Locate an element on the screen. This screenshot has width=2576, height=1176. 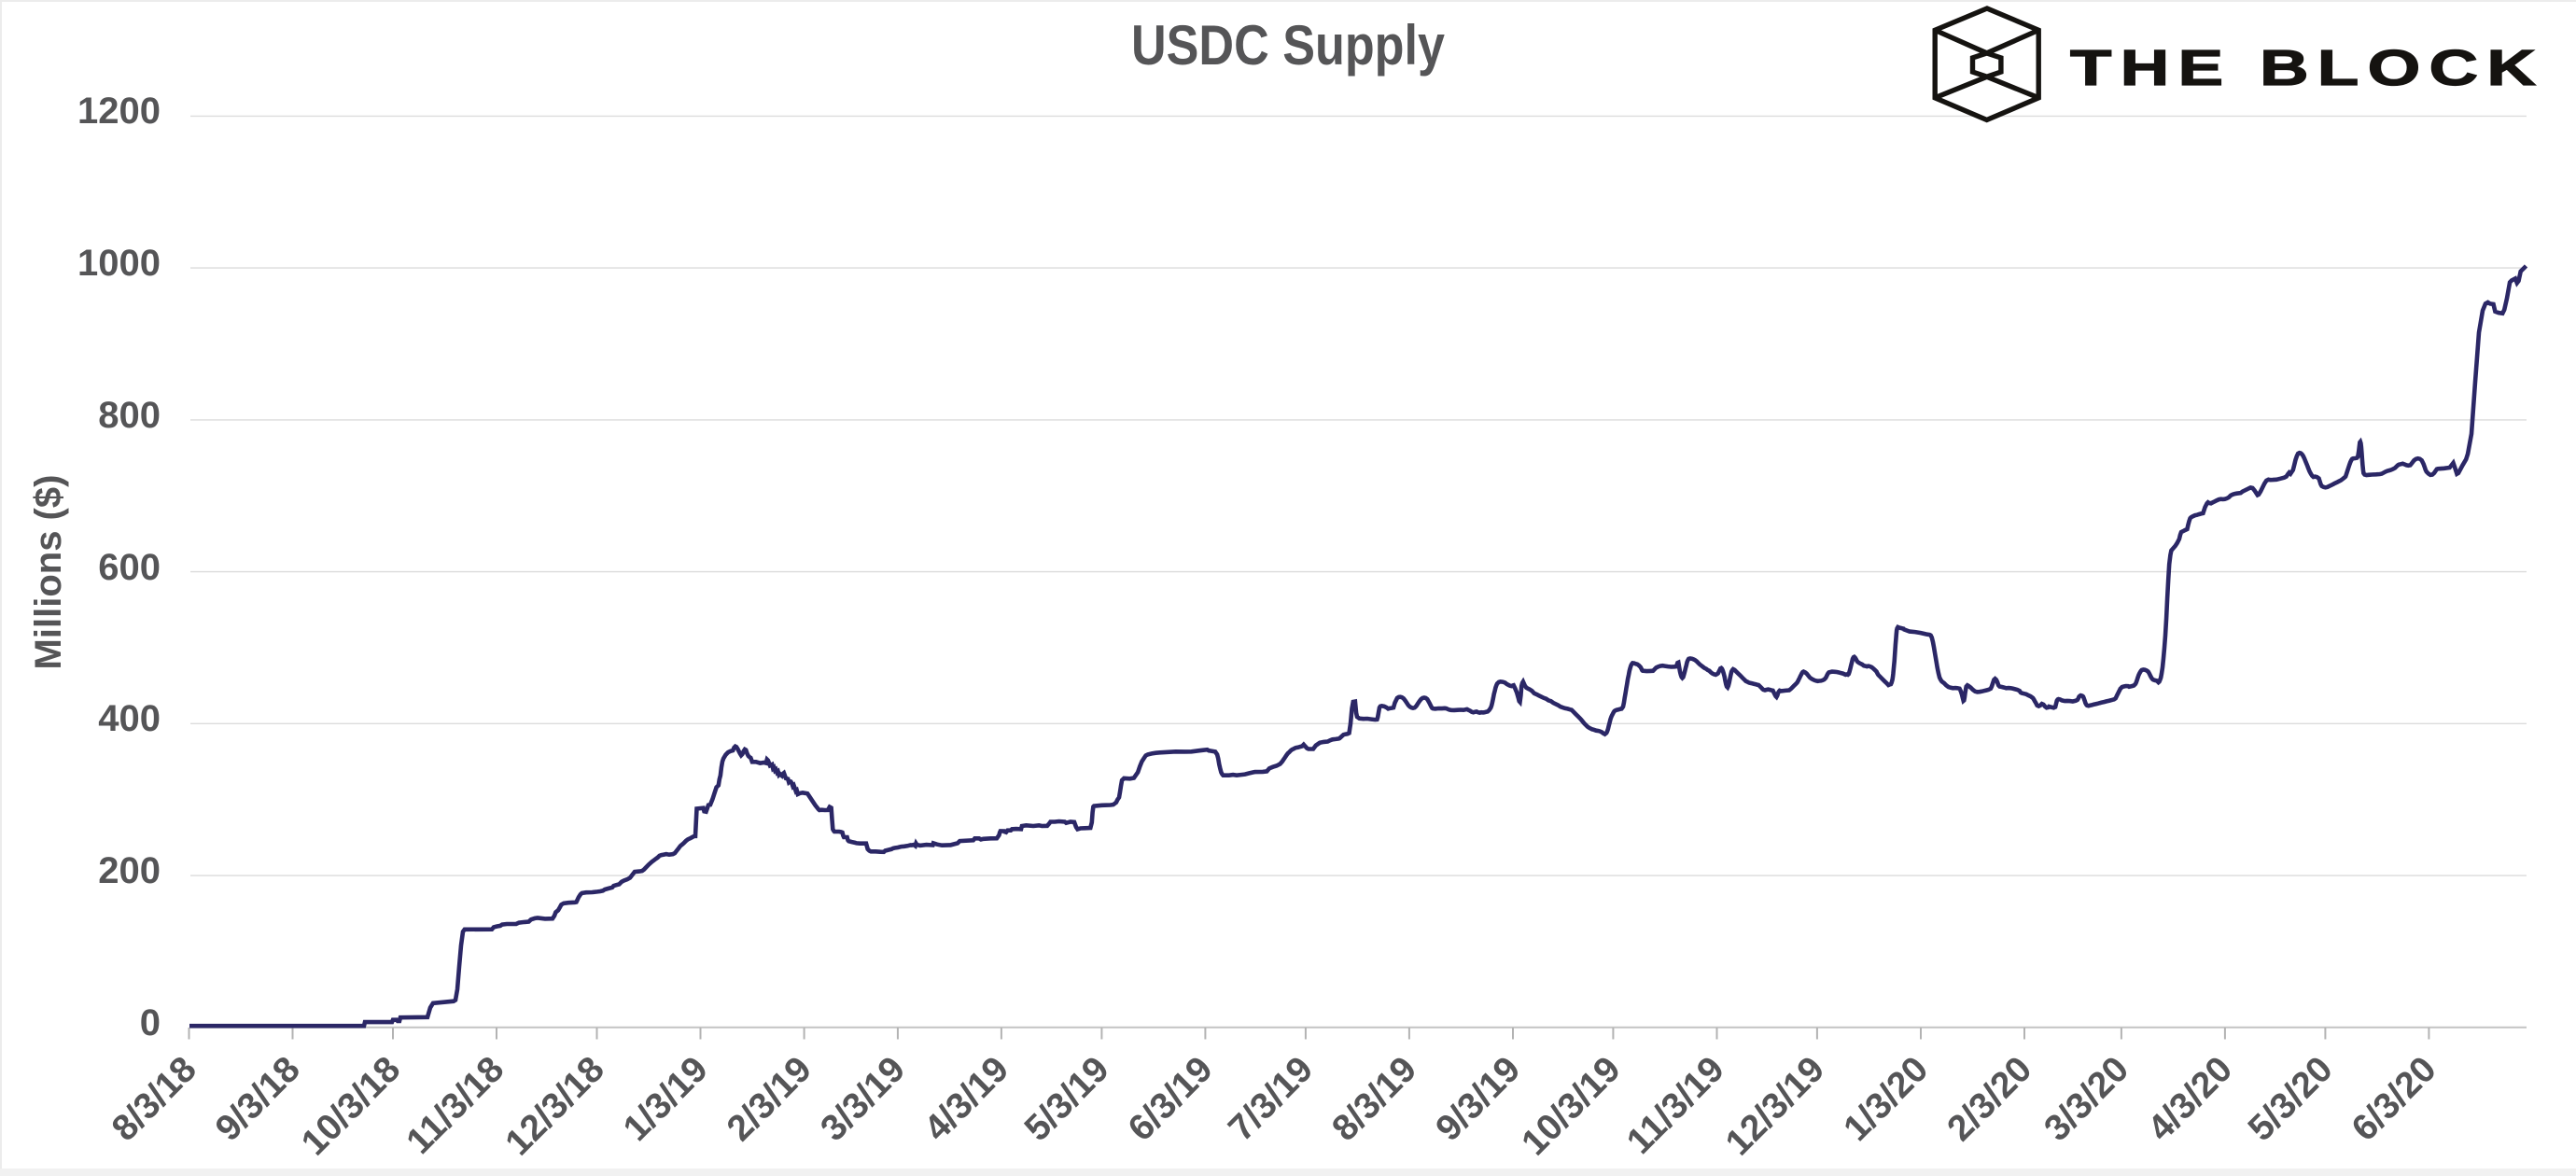
svg-text: 0 is located at coordinates (150, 1022).